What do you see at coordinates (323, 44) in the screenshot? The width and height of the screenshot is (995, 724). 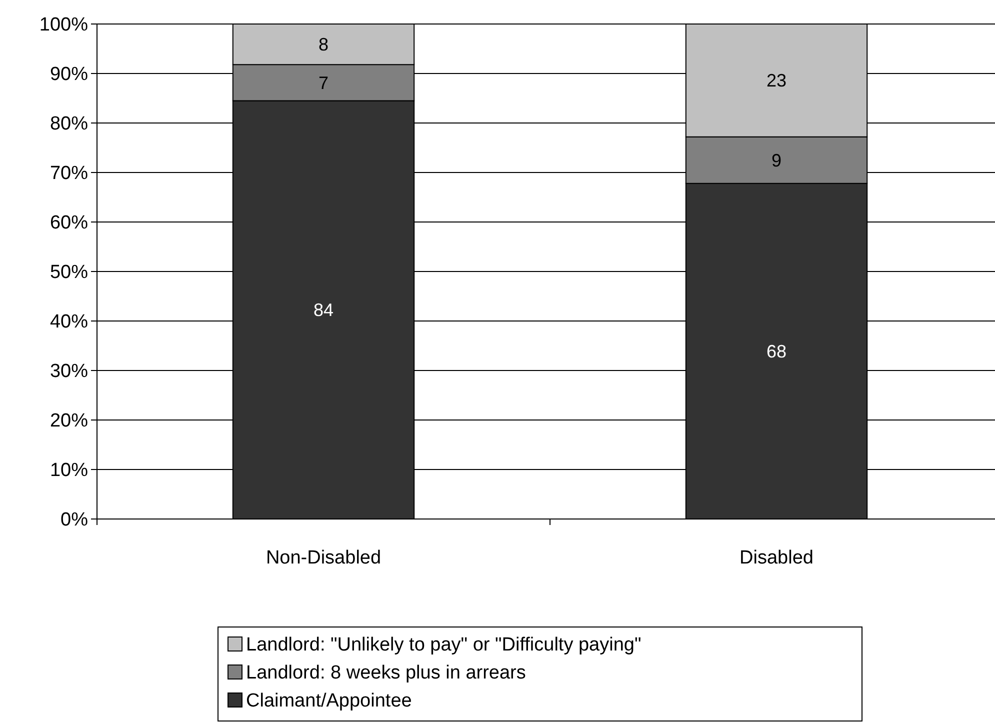 I see `data-label: 8` at bounding box center [323, 44].